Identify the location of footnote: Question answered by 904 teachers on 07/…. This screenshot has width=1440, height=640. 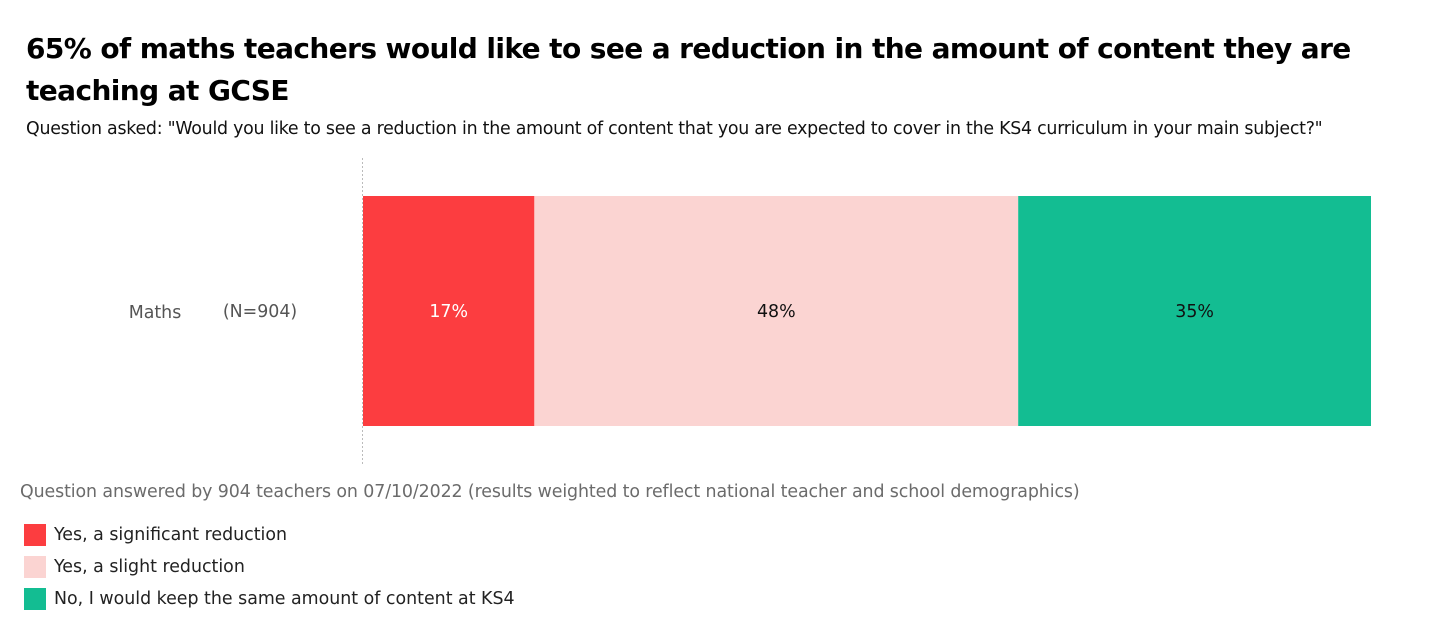
(550, 492).